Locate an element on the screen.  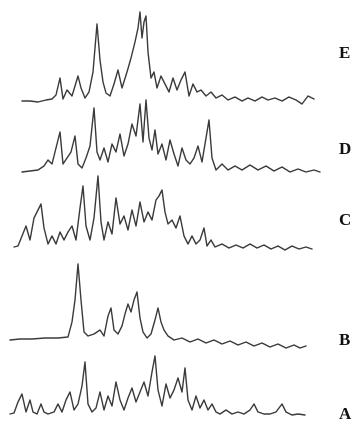
trace-a-line is located at coordinates (157, 385).